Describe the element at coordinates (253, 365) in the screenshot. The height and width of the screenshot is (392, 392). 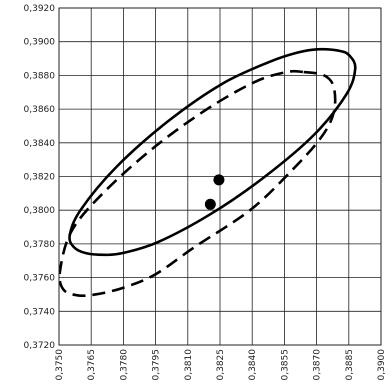
I see `x-tick-label: 0,3840` at that location.